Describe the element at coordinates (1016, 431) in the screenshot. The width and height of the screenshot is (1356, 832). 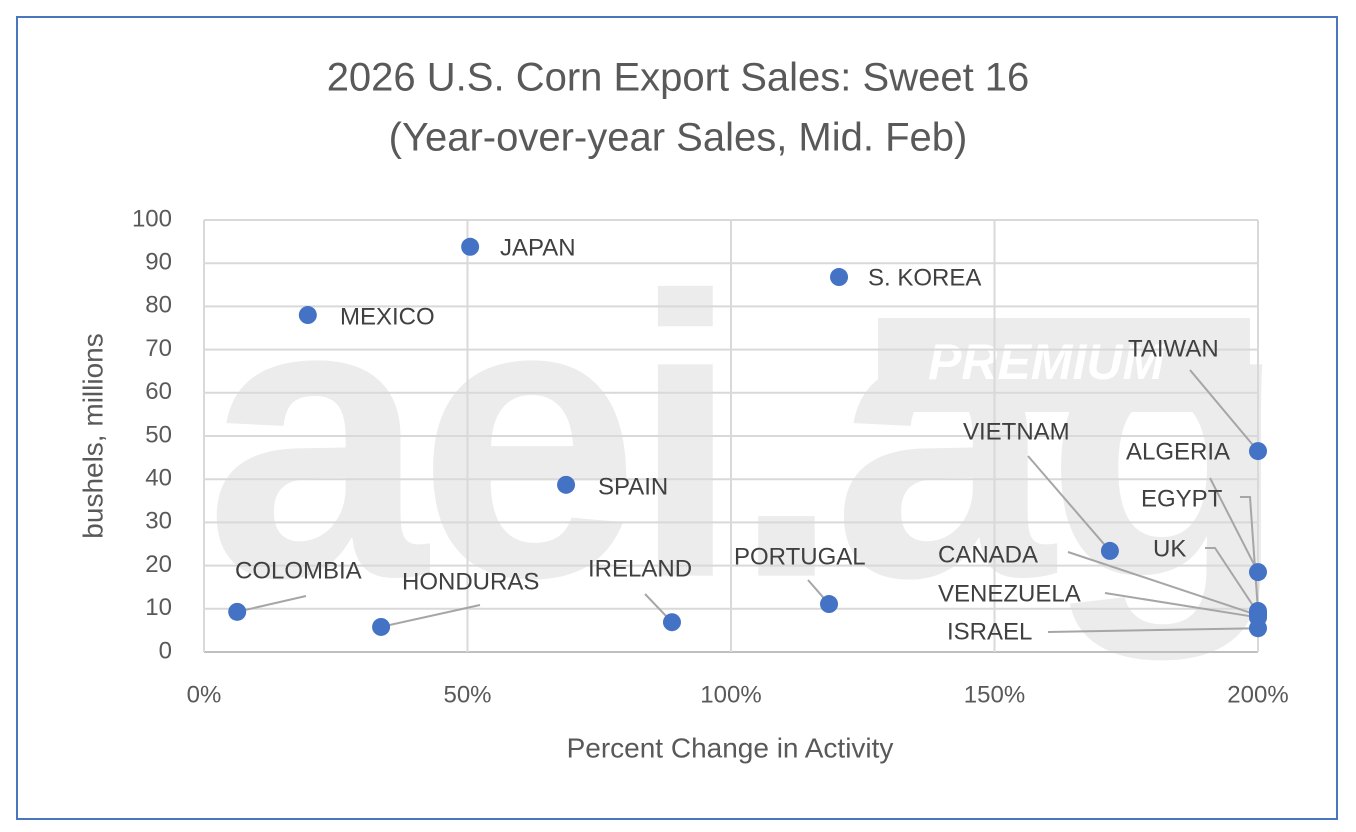
I see `data-label: VIETNAM` at that location.